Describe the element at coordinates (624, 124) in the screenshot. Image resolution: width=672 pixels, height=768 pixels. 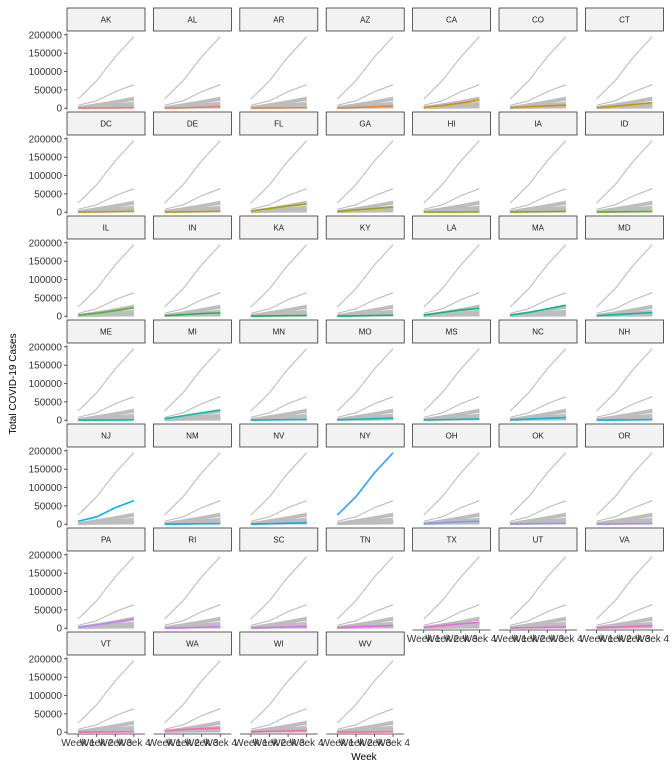
I see `facet-strip-label: ID` at that location.